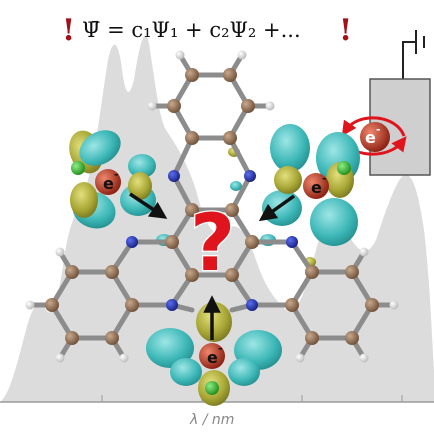 This screenshot has width=434, height=438. I want to click on question-mark: ?, so click(212, 244).